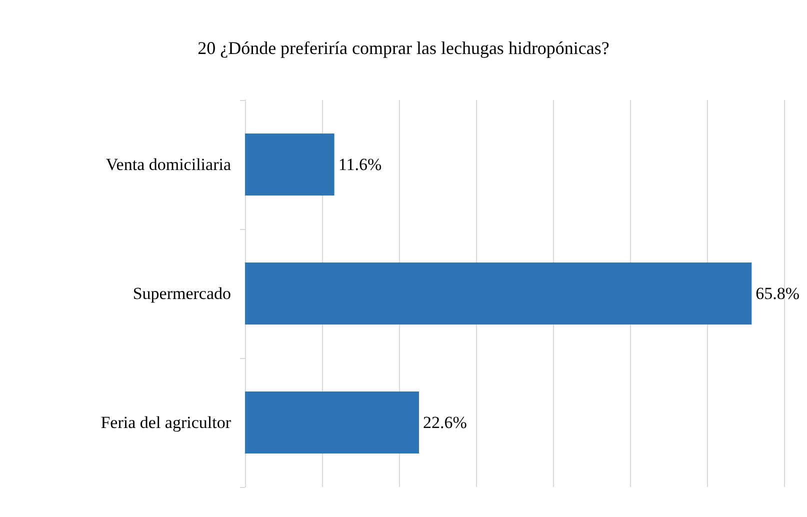 Image resolution: width=807 pixels, height=517 pixels. I want to click on data-label: 65.8%, so click(778, 293).